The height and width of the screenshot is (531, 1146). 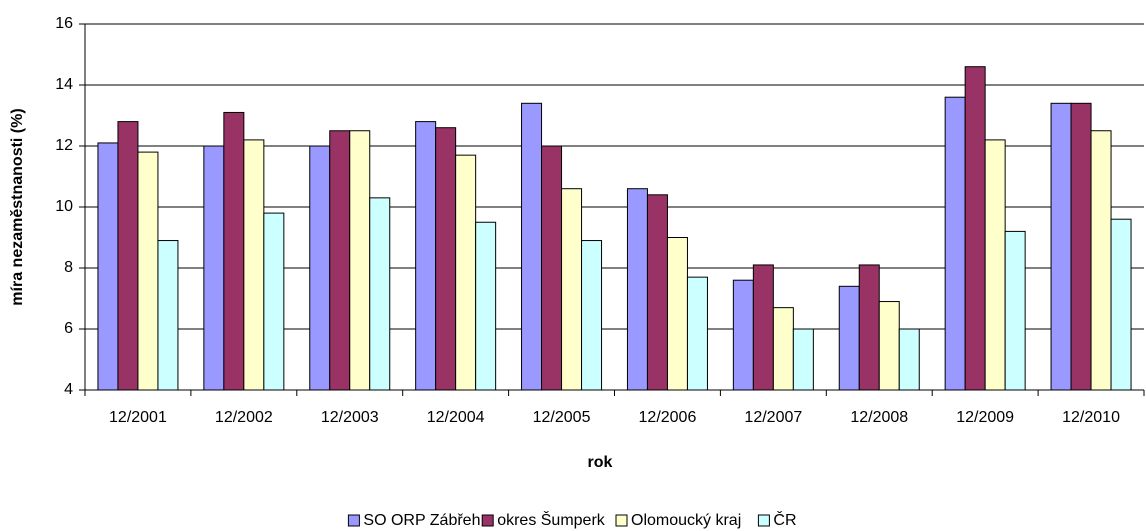 What do you see at coordinates (985, 417) in the screenshot?
I see `x-tick-label: 12/2009` at bounding box center [985, 417].